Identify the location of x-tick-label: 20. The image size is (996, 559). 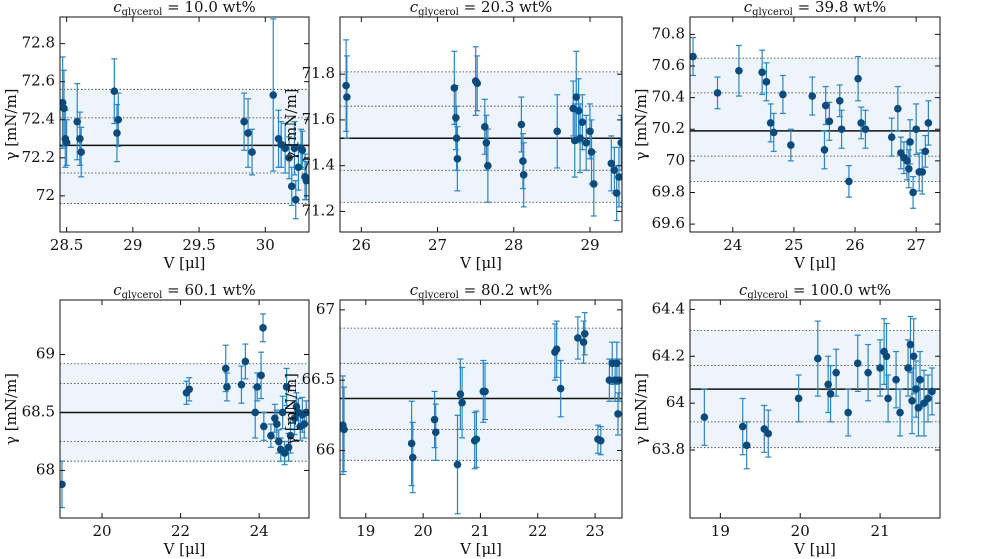
(800, 531).